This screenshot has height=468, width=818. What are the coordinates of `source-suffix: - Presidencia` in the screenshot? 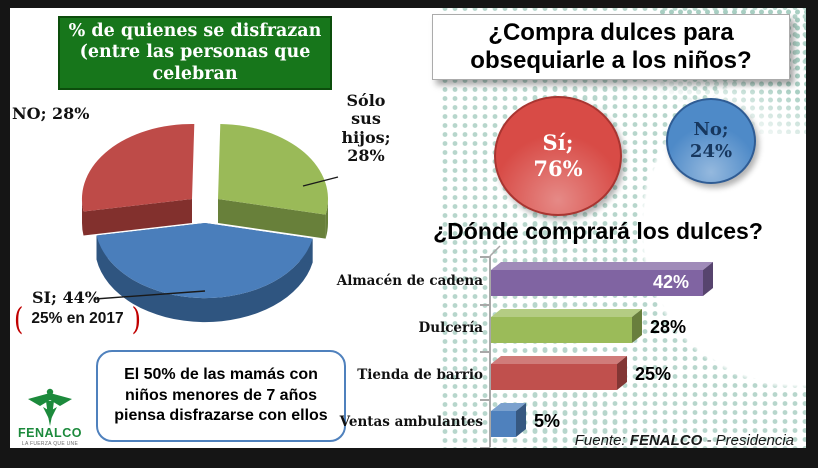 It's located at (748, 440).